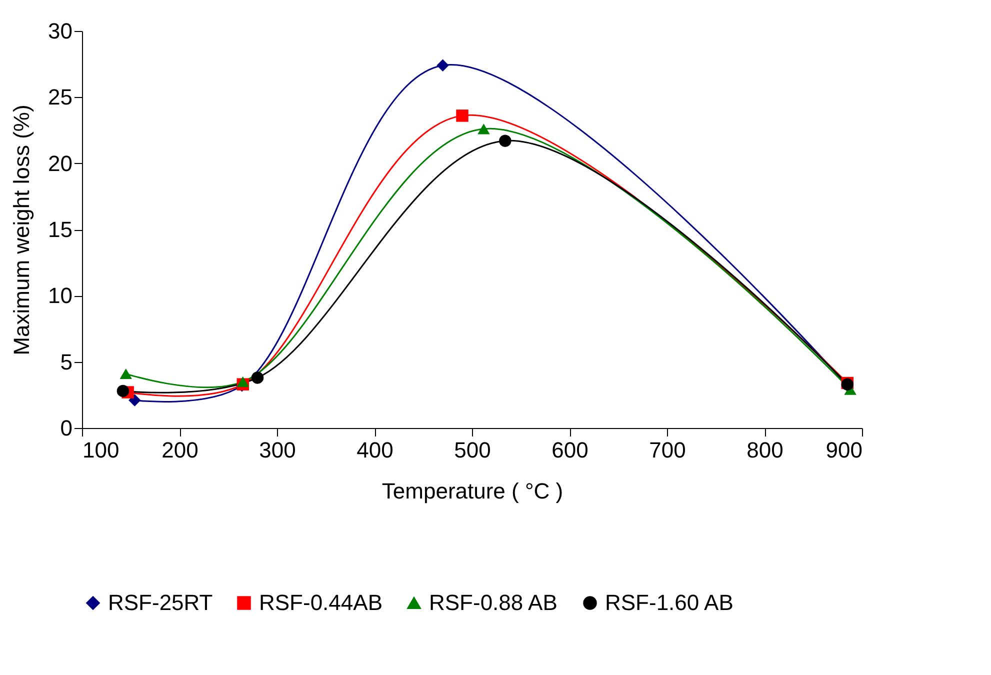  What do you see at coordinates (320, 602) in the screenshot?
I see `legend-label: RSF-0.44AB` at bounding box center [320, 602].